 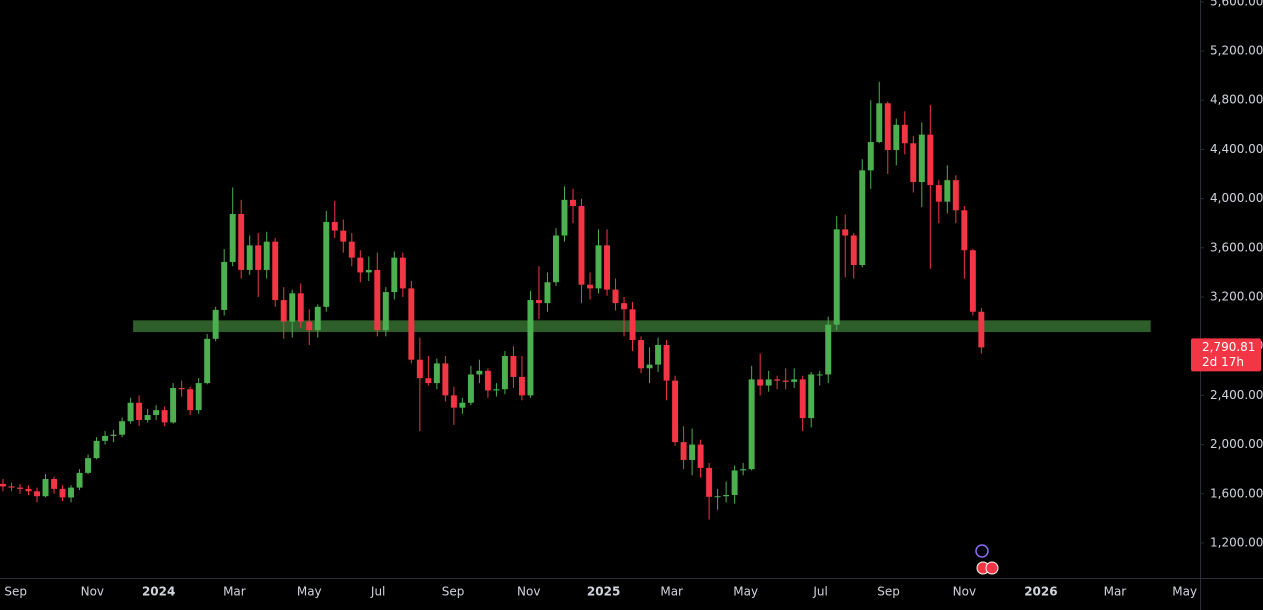 I want to click on y-tick-label: 2,400.00, so click(x=1236, y=395).